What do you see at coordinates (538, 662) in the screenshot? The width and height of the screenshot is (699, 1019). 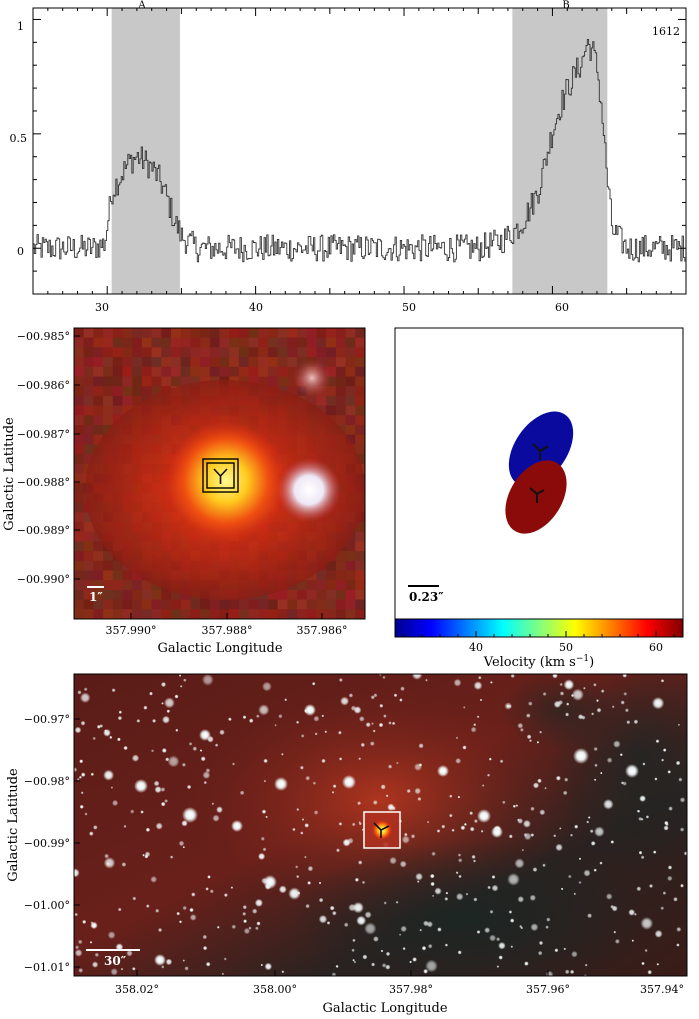 I see `colorbar-label: Velocity (km s−1)` at bounding box center [538, 662].